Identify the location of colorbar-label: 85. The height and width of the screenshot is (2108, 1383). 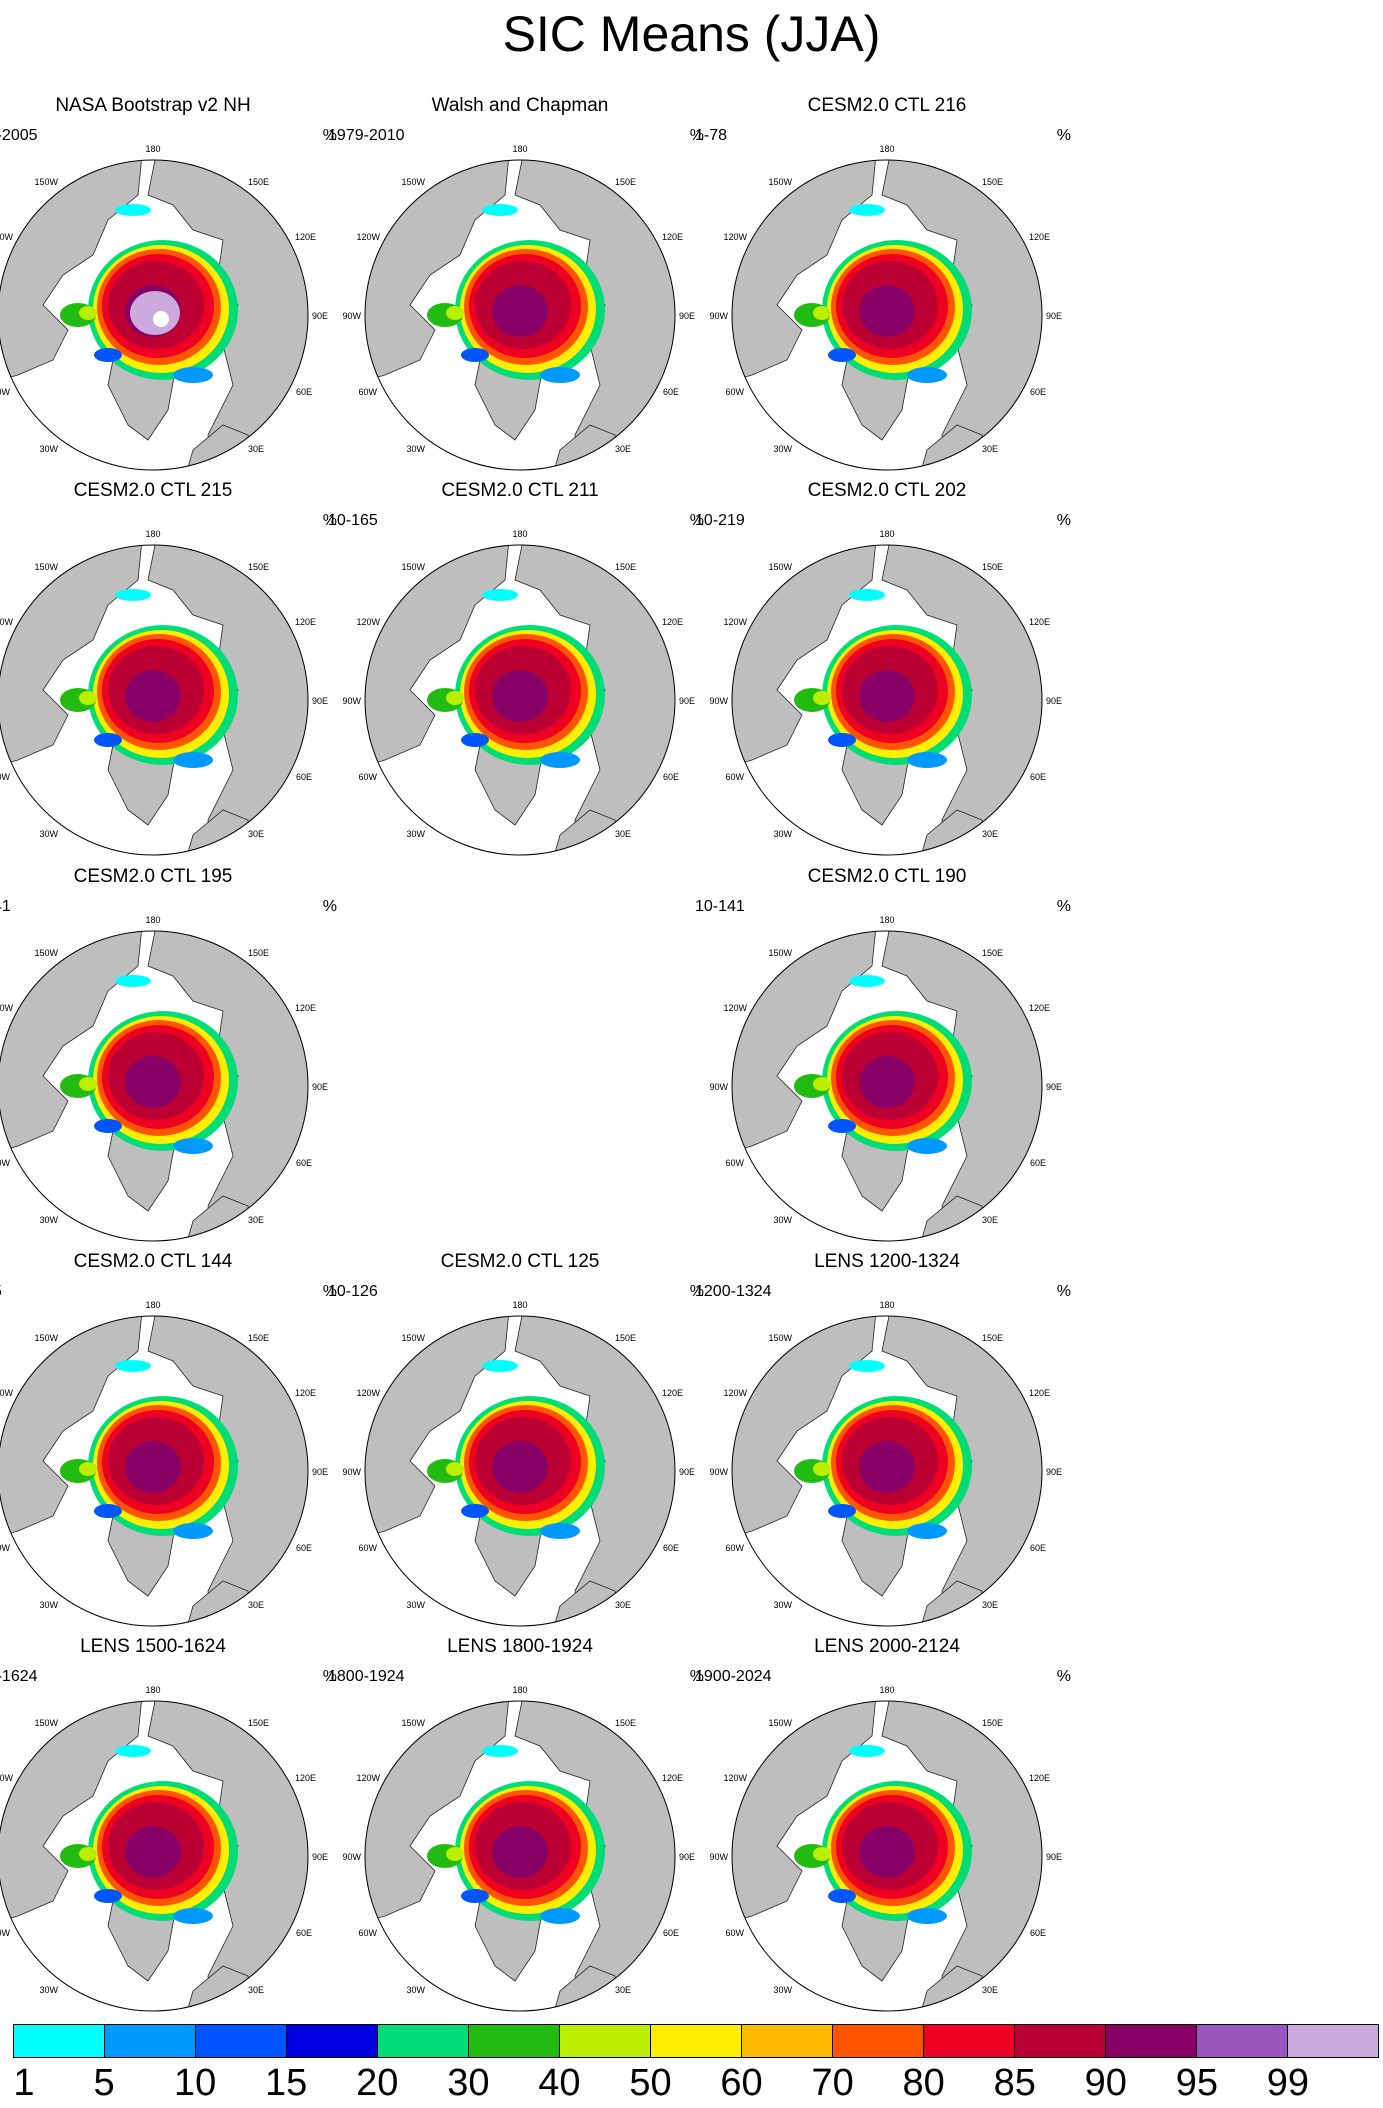
(1014, 2083).